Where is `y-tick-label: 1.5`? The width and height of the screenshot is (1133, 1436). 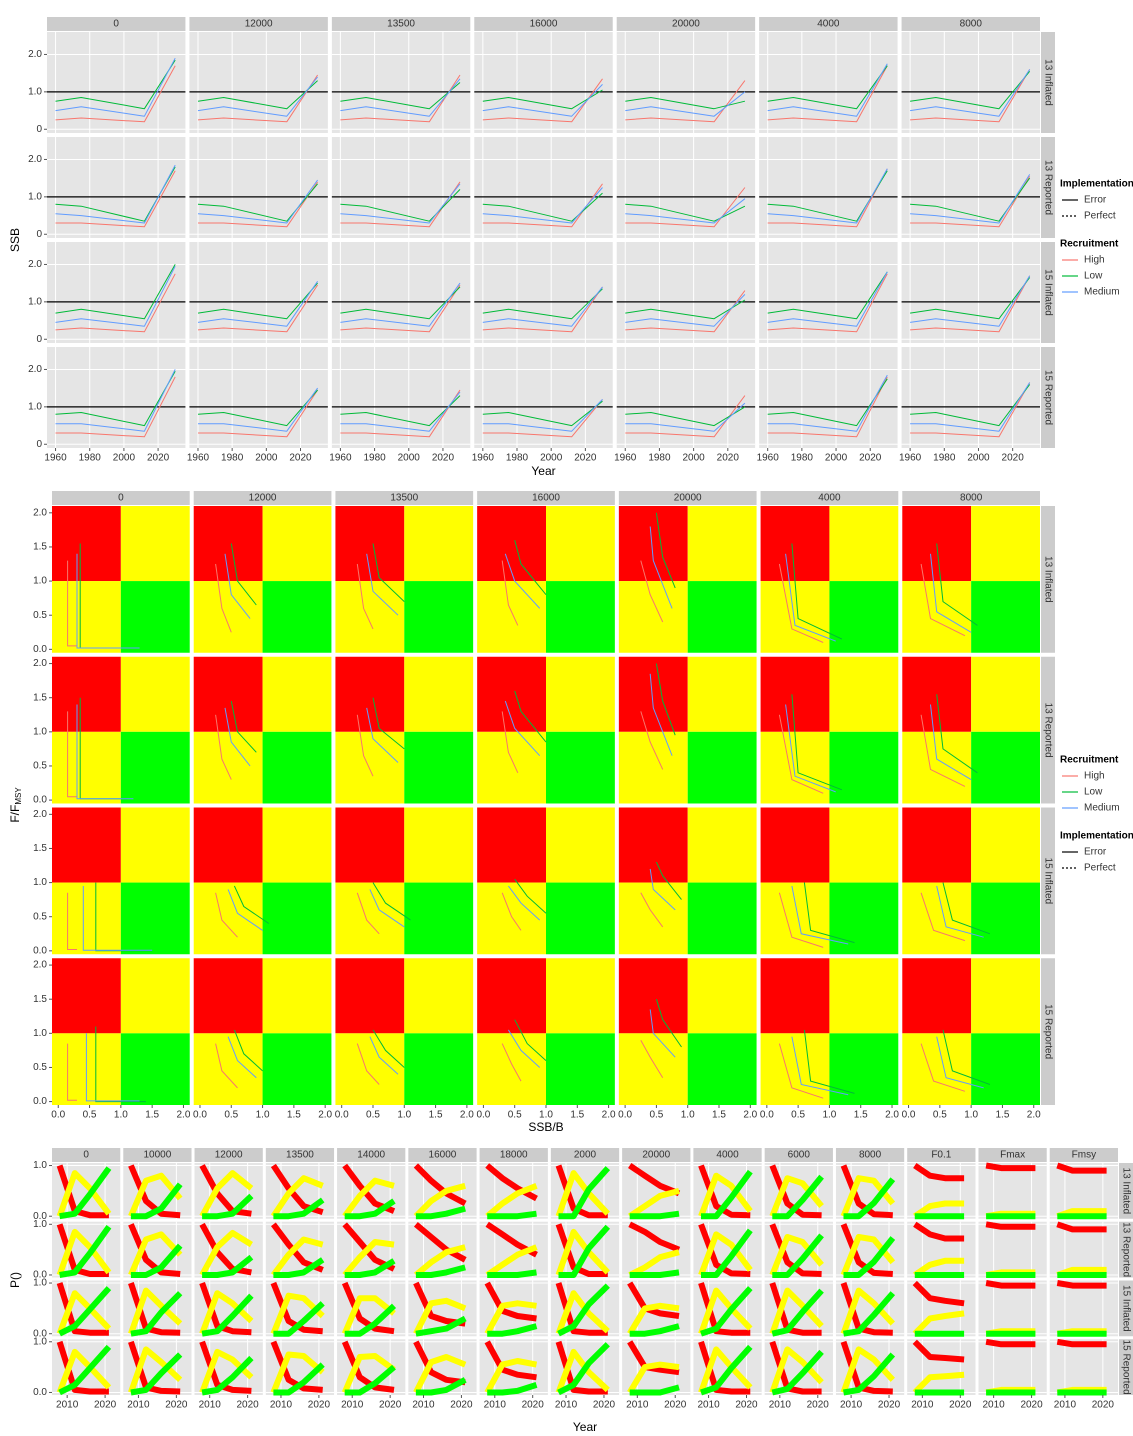 y-tick-label: 1.5 is located at coordinates (40, 547).